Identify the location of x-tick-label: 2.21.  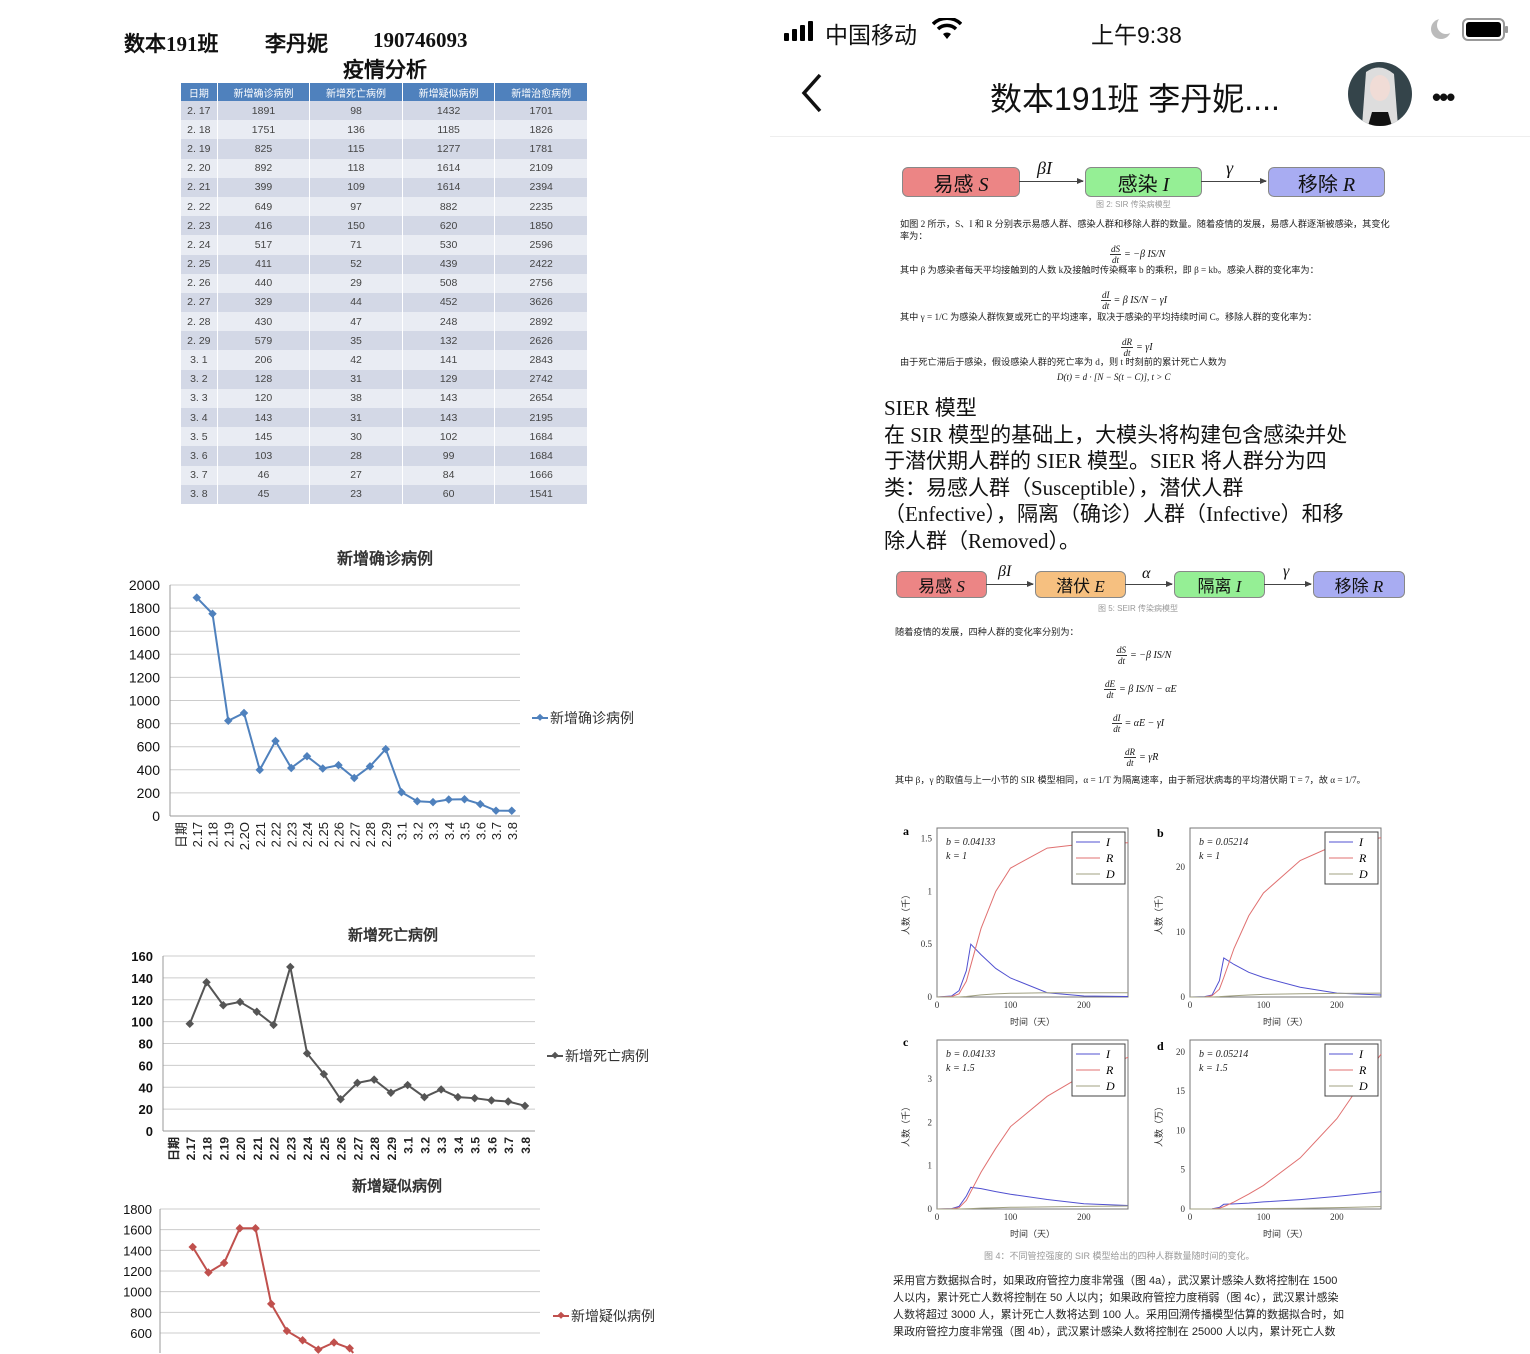
(260, 834).